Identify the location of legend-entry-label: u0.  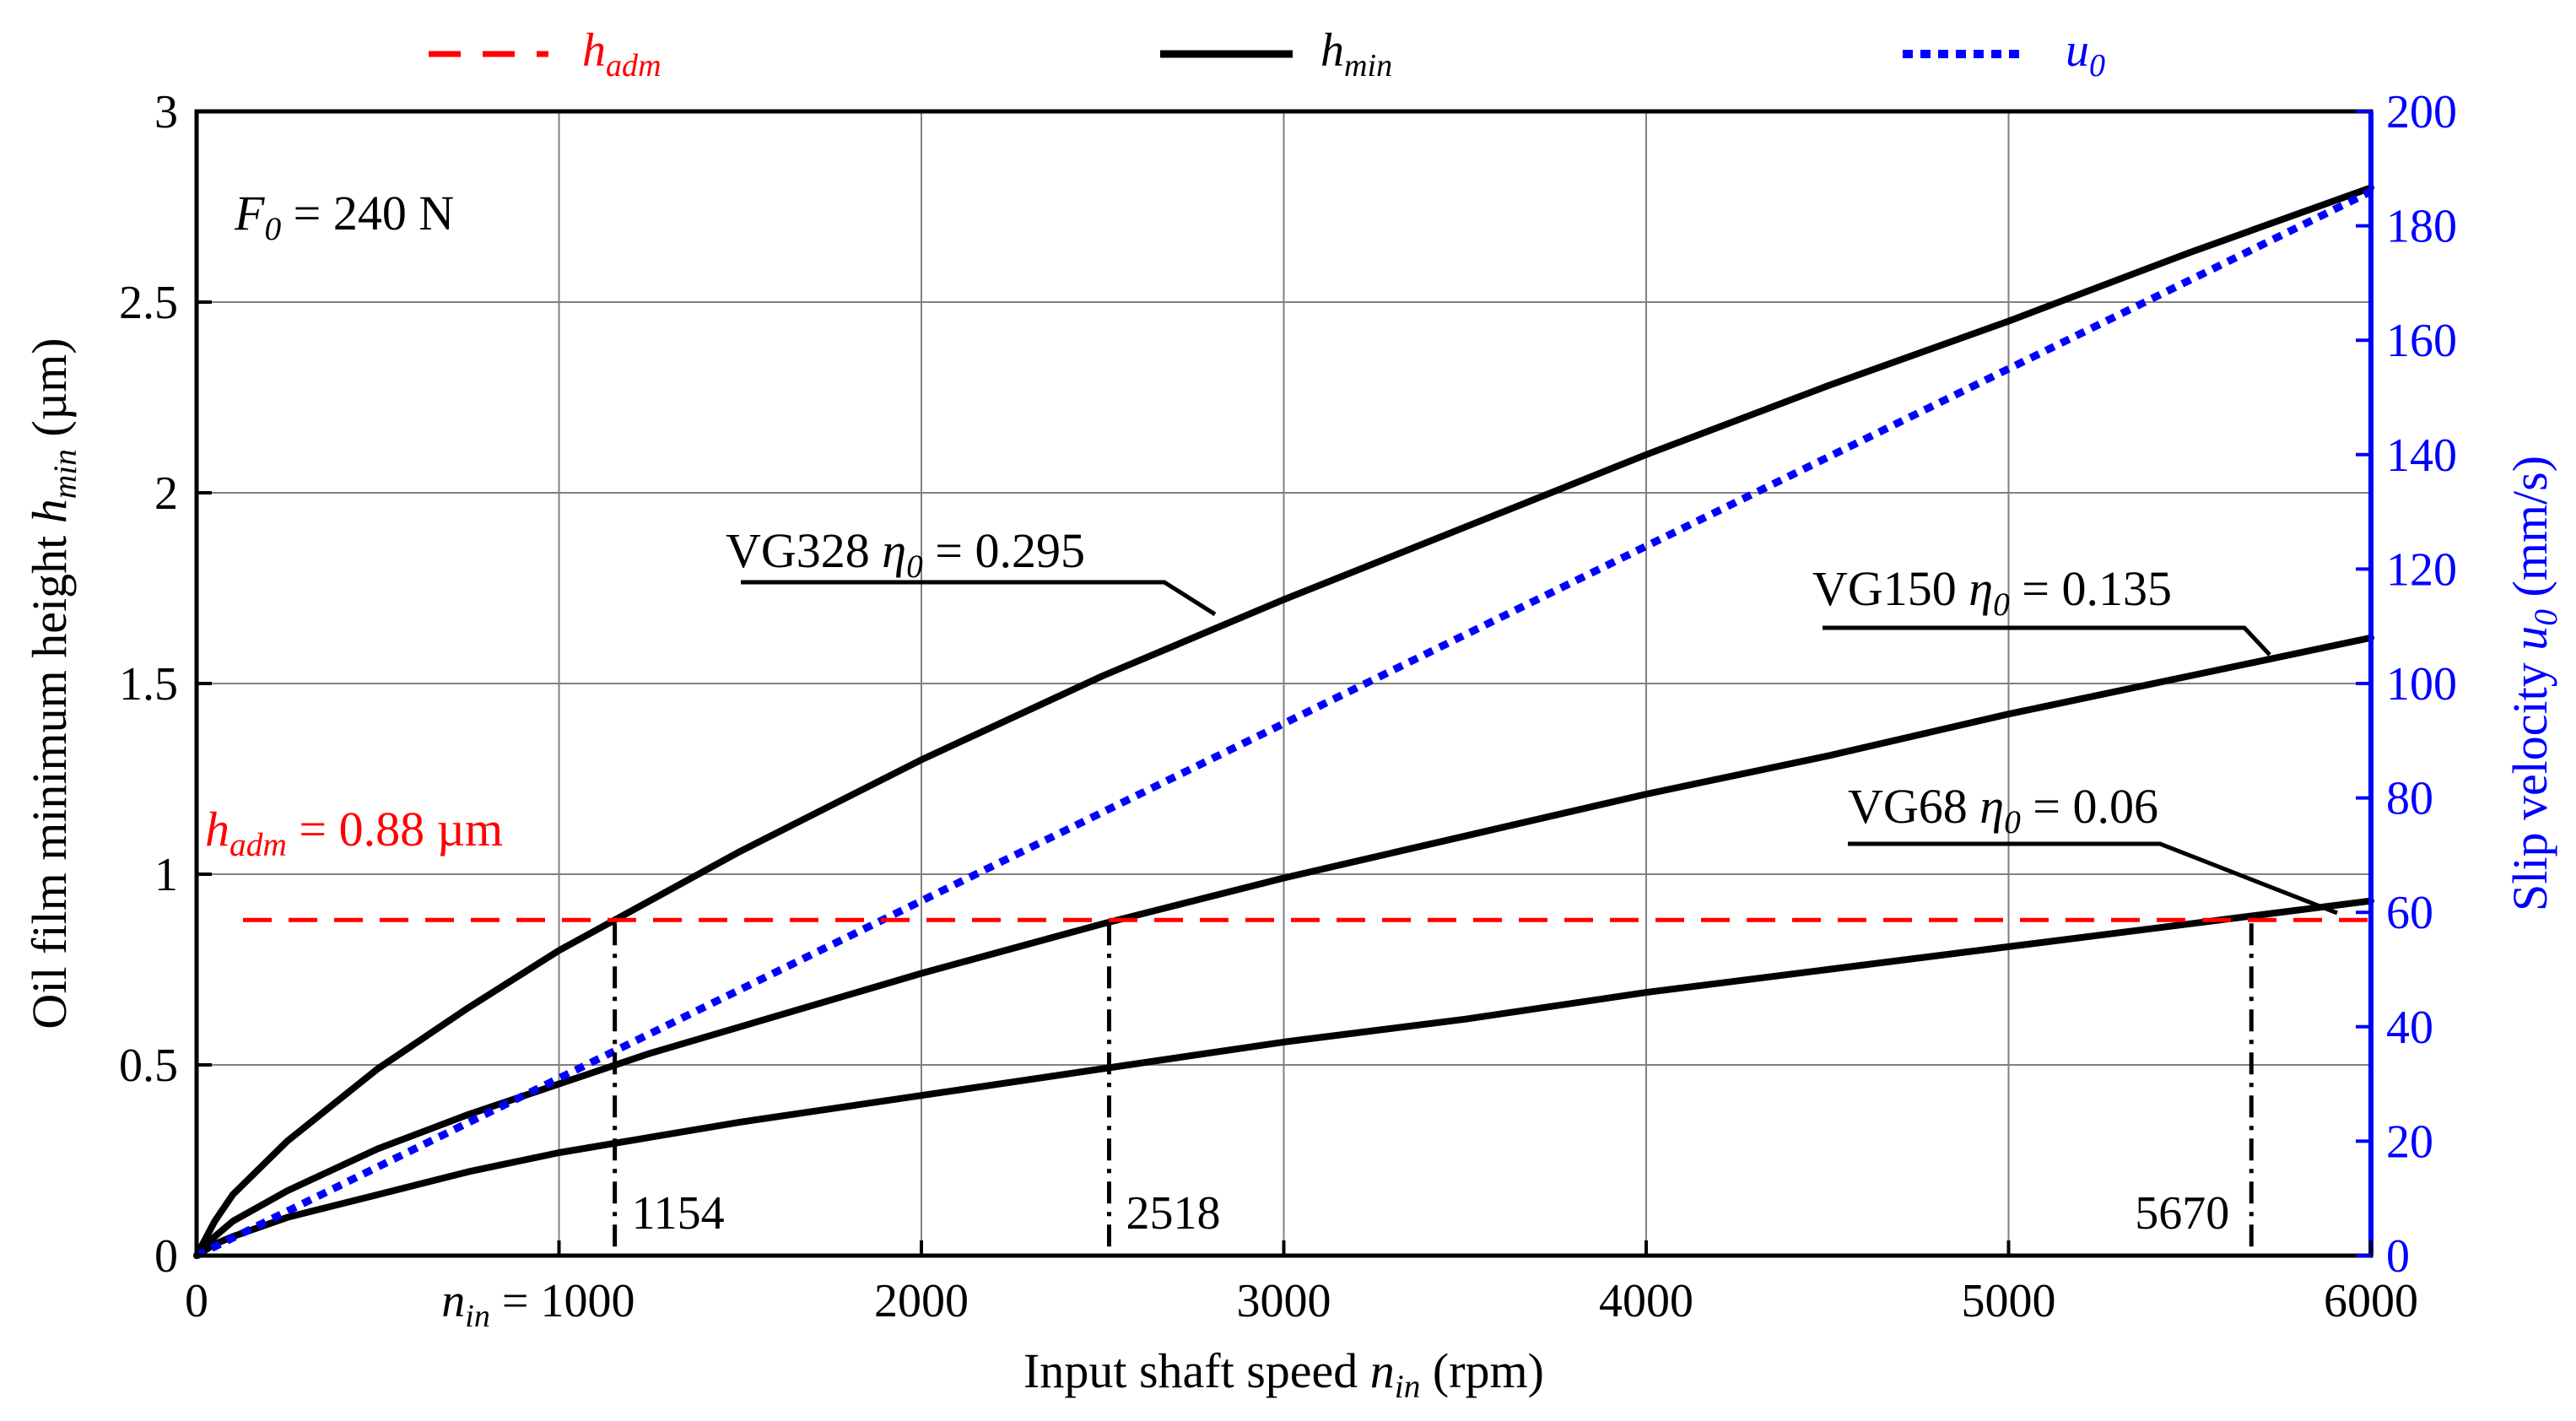
(2085, 54).